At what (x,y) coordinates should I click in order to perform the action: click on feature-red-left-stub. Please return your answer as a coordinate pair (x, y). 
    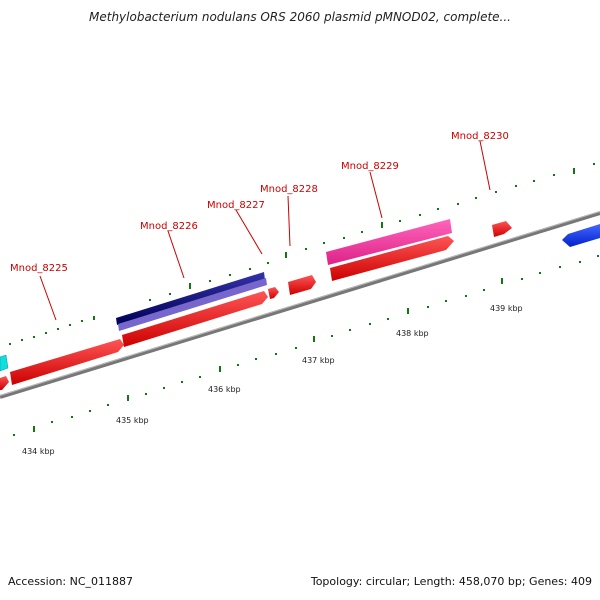
    Looking at the image, I should click on (4, 383).